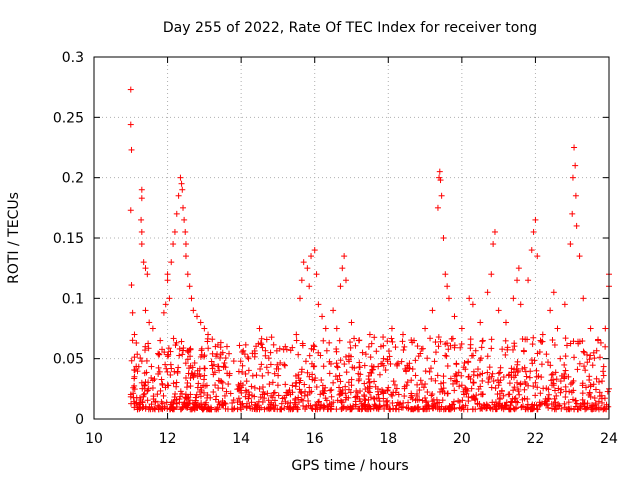 This screenshot has height=480, width=640. Describe the element at coordinates (241, 439) in the screenshot. I see `x-tick-label: 14` at that location.